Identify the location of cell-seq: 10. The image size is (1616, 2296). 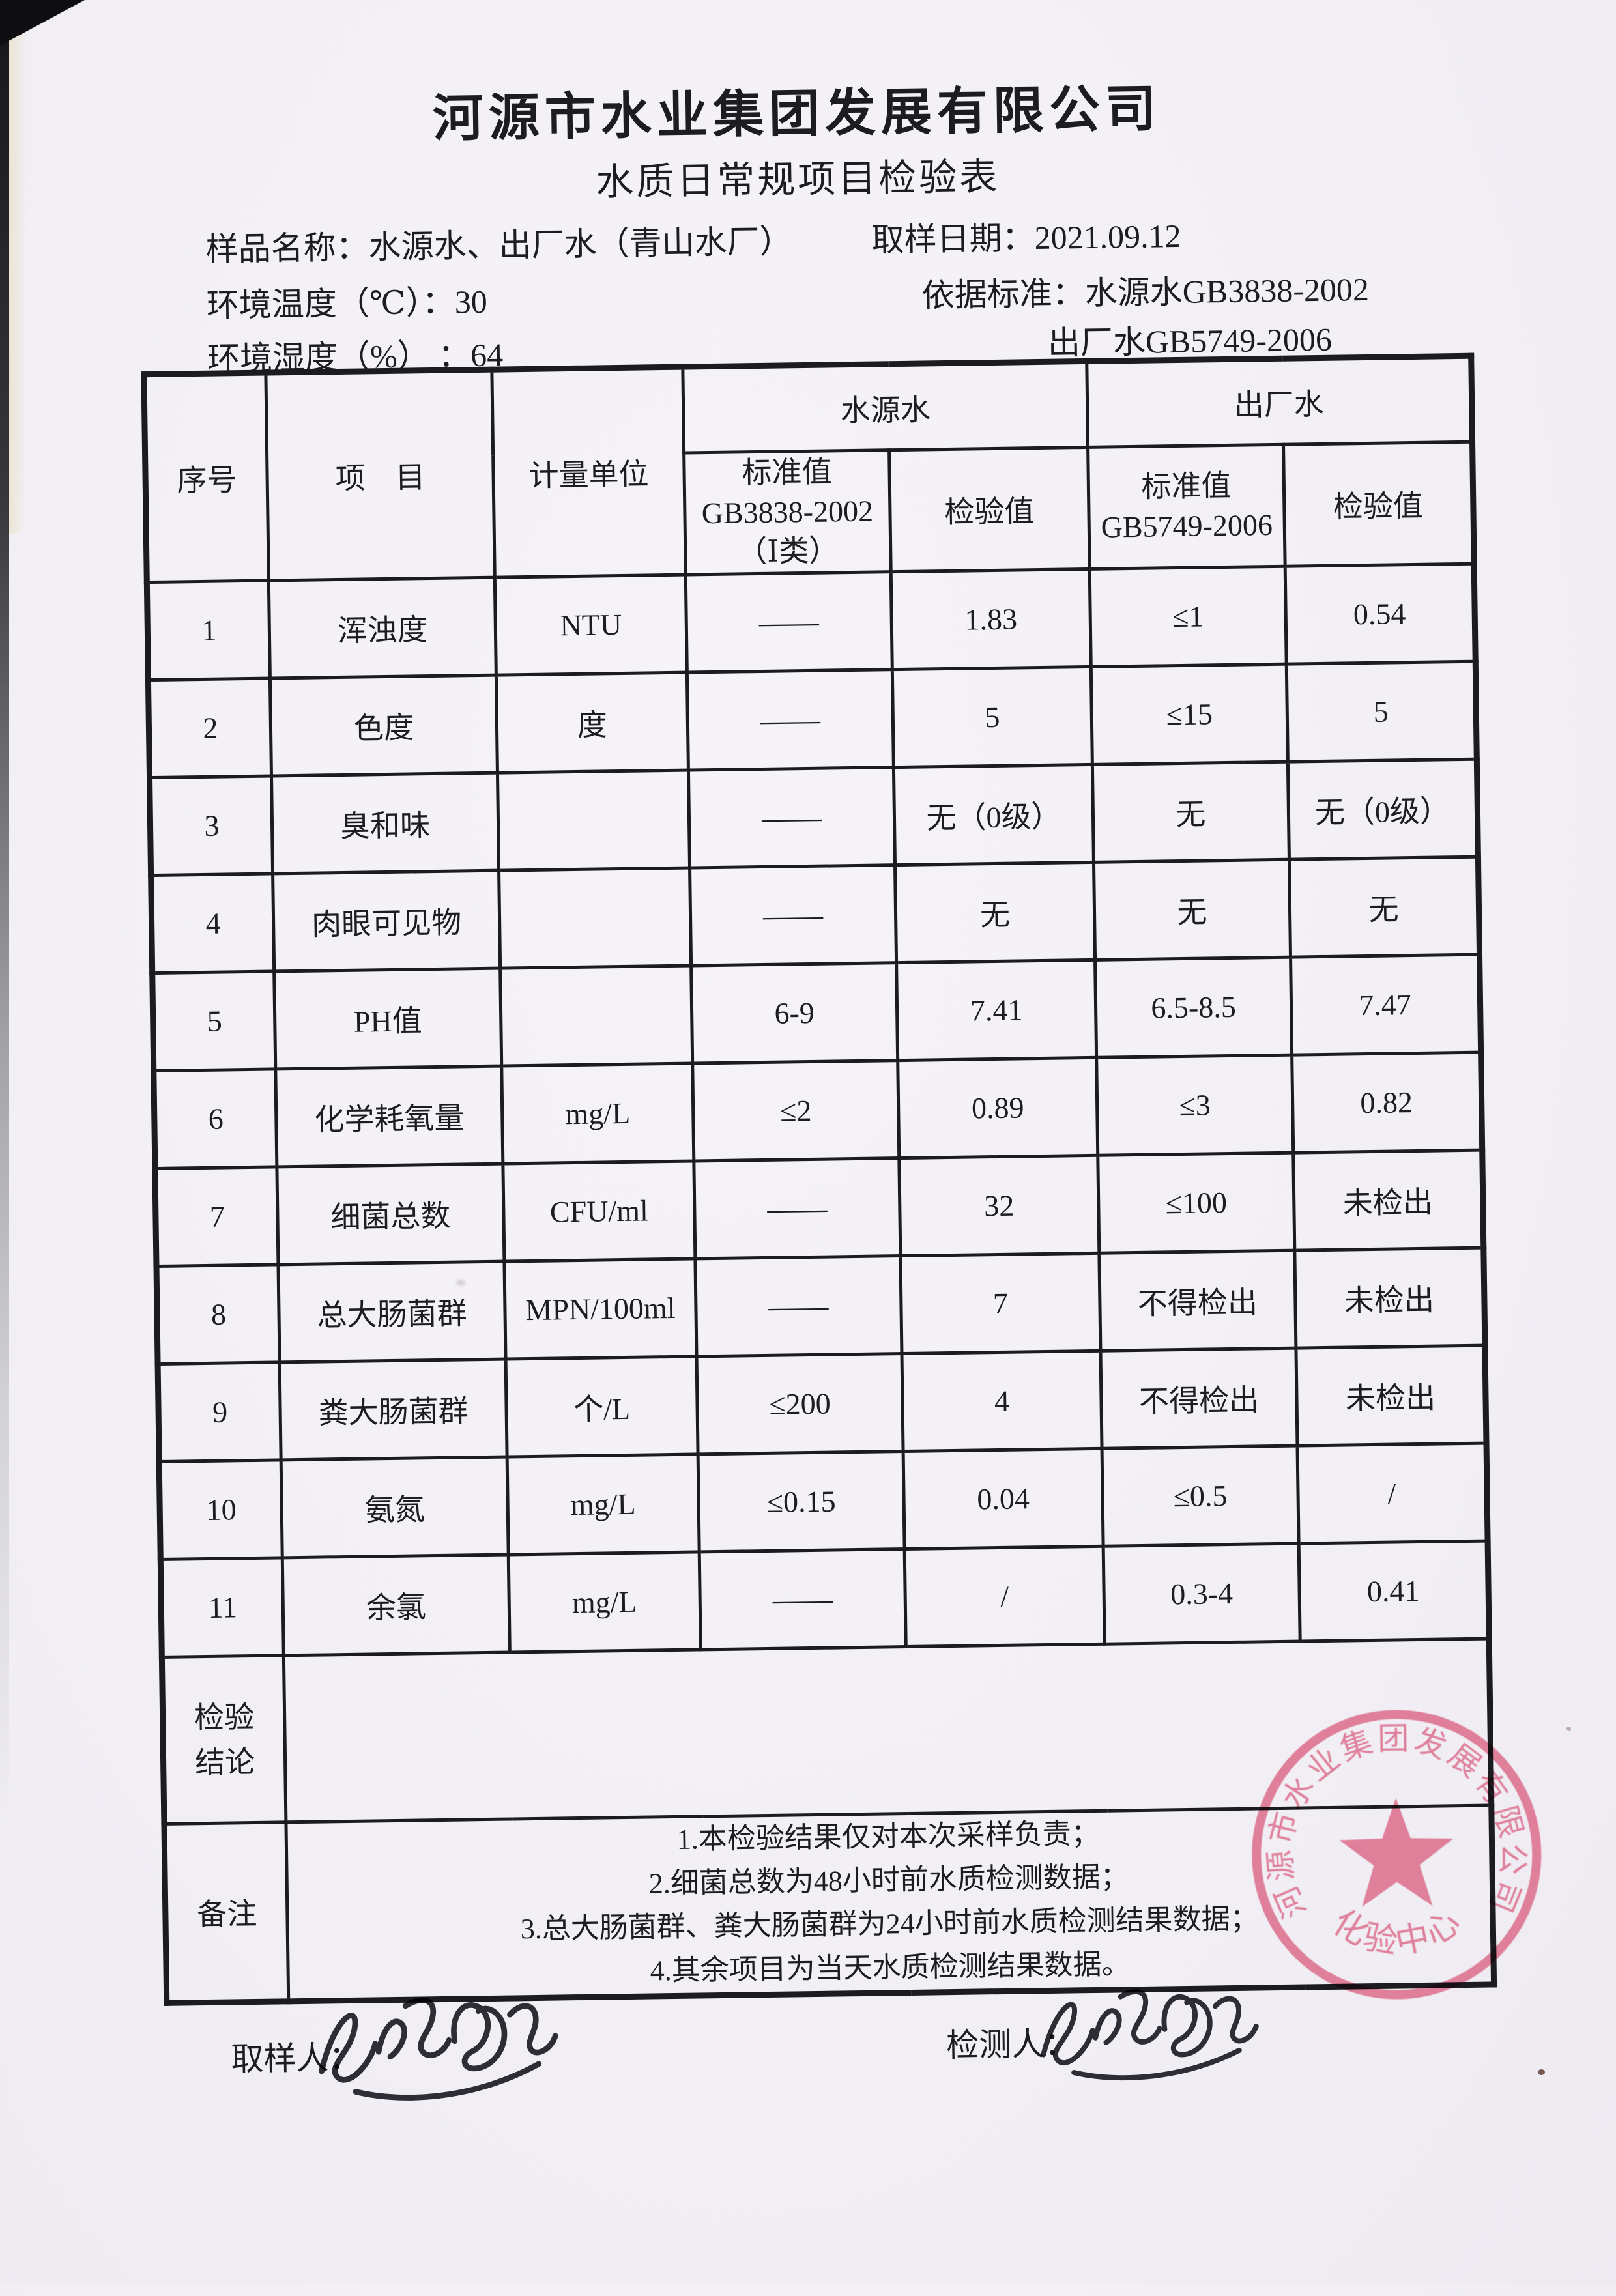
(221, 1510).